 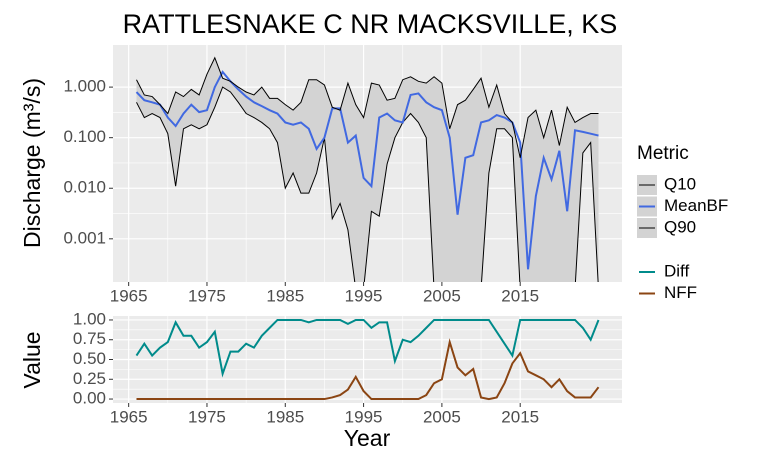 I want to click on y-tick-label: 0.001, so click(x=84, y=237).